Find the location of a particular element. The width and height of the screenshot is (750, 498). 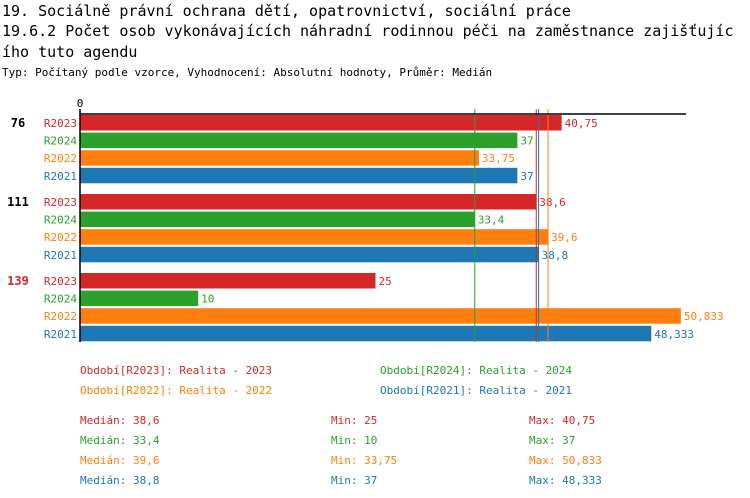

stat-min: Min: 10 is located at coordinates (354, 440).